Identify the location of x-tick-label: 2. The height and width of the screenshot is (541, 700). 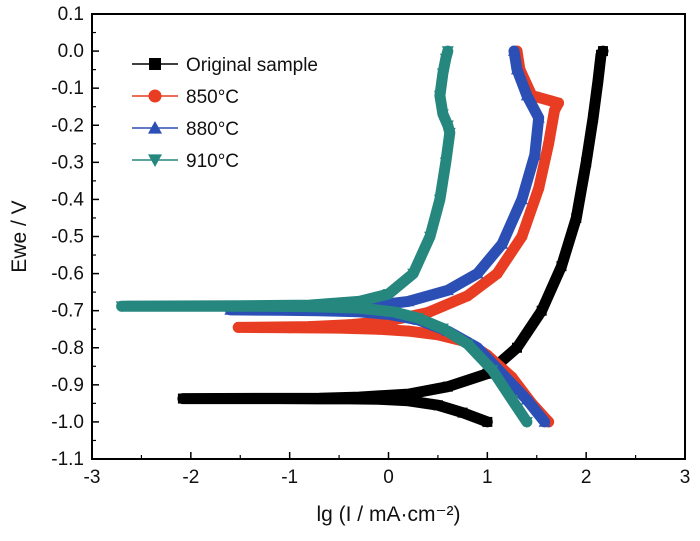
(586, 477).